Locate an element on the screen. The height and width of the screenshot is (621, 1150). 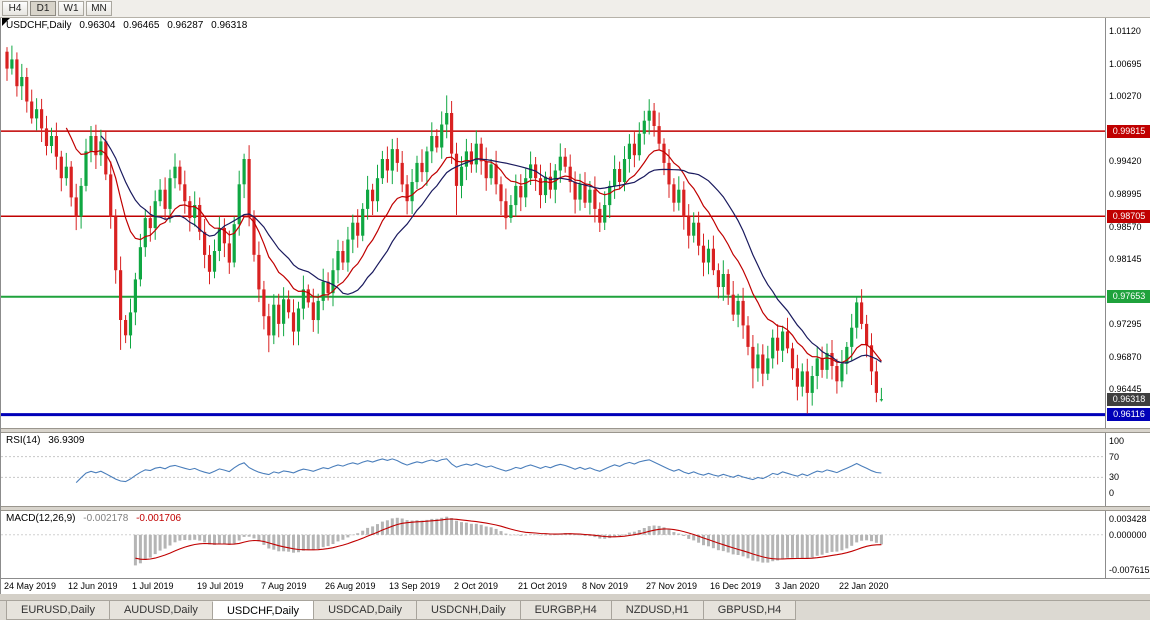
rsi-pane: RSI(14) 36.9309 is located at coordinates (553, 469).